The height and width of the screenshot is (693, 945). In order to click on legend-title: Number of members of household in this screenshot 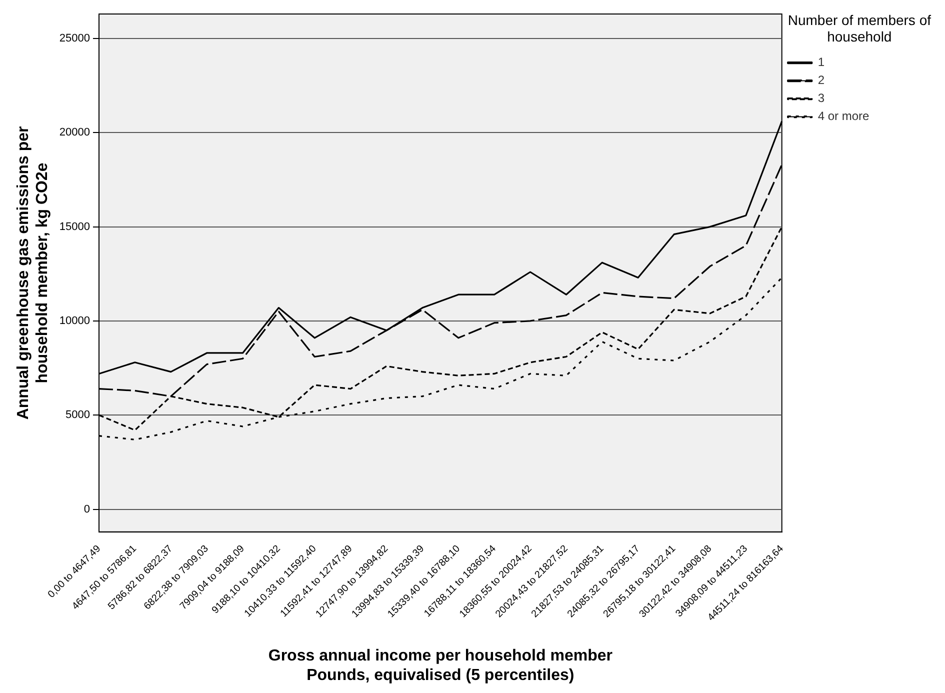, I will do `click(860, 28)`.